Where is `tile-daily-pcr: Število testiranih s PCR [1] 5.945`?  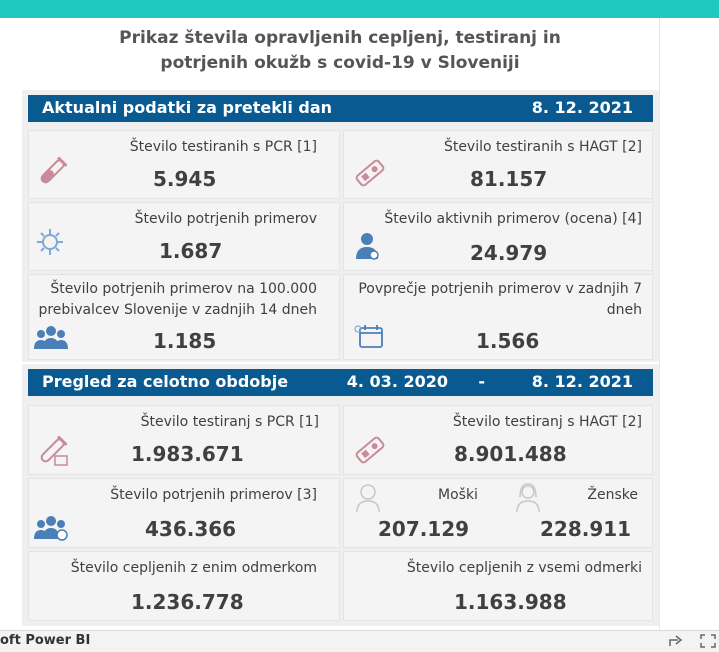
tile-daily-pcr: Število testiranih s PCR [1] 5.945 is located at coordinates (184, 164).